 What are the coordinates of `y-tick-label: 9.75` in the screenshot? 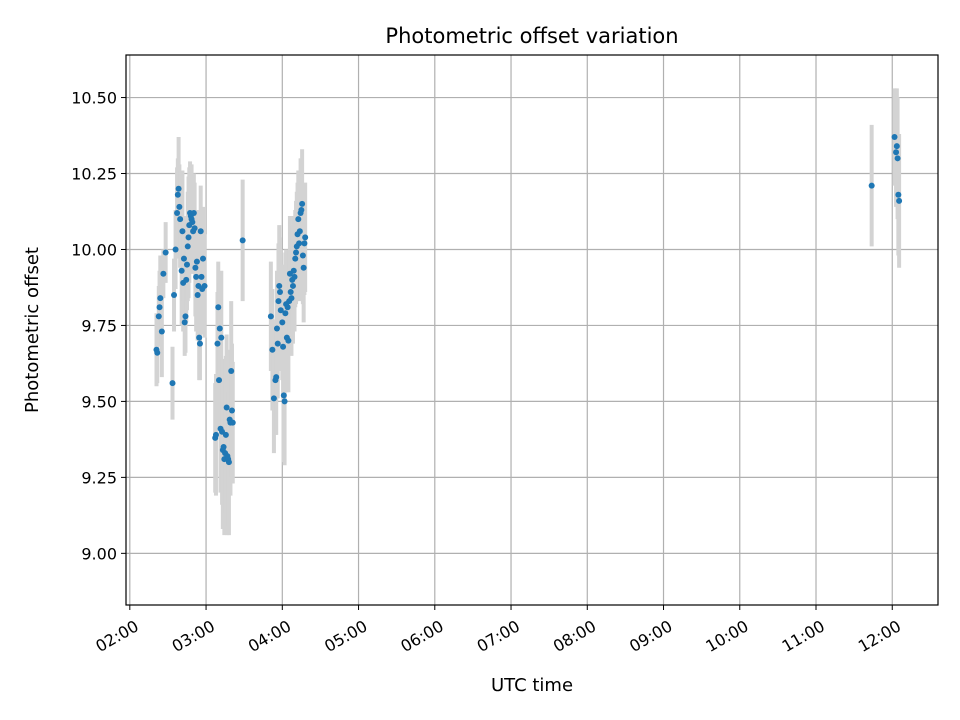 It's located at (99, 325).